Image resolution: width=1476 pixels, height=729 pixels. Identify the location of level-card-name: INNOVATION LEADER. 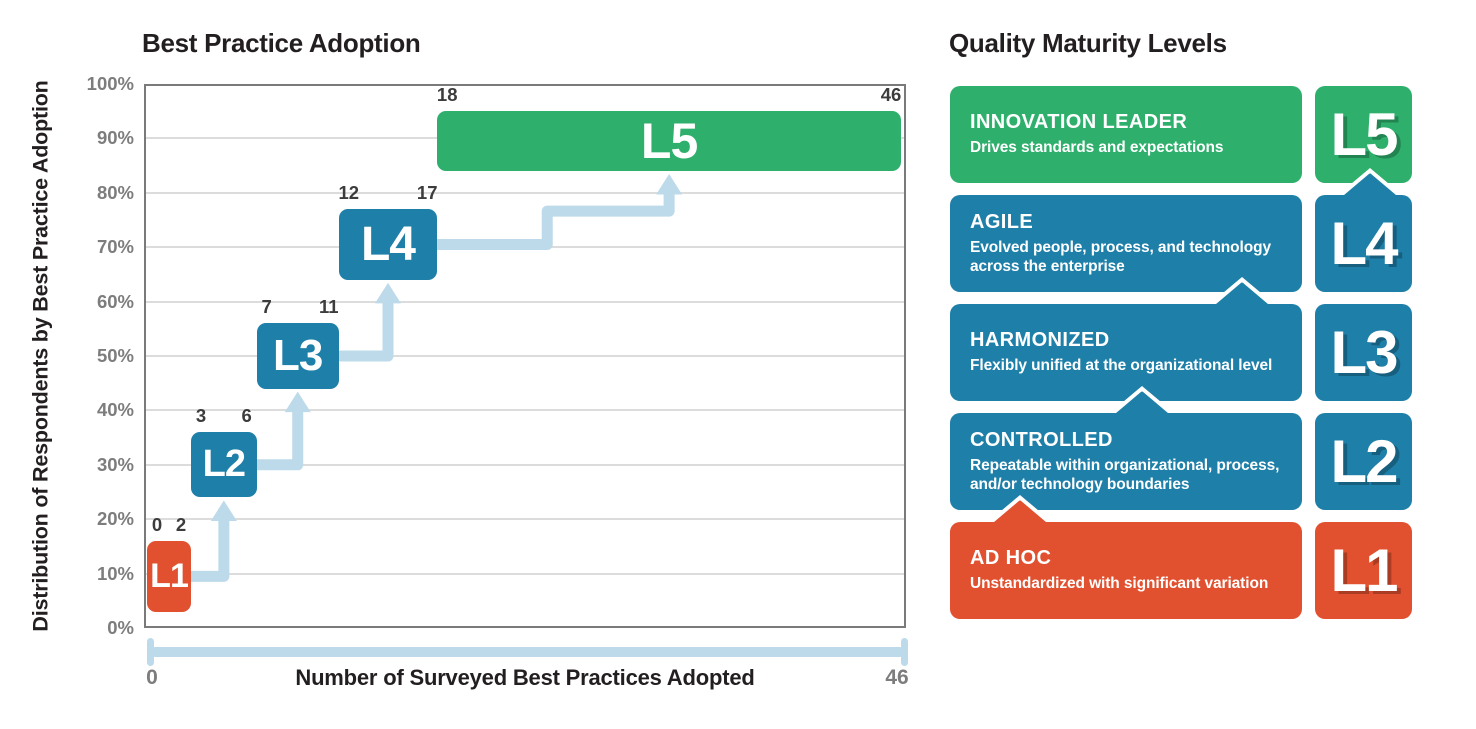
(1079, 122).